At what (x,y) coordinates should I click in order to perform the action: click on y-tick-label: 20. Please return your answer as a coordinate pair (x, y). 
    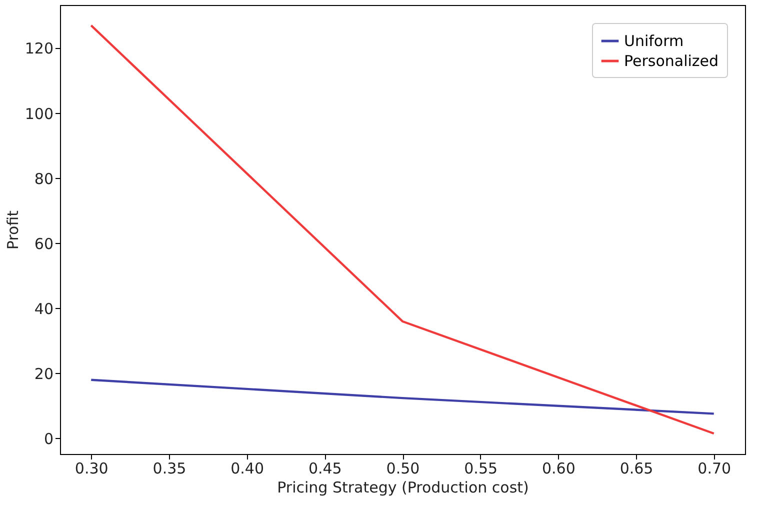
    Looking at the image, I should click on (44, 373).